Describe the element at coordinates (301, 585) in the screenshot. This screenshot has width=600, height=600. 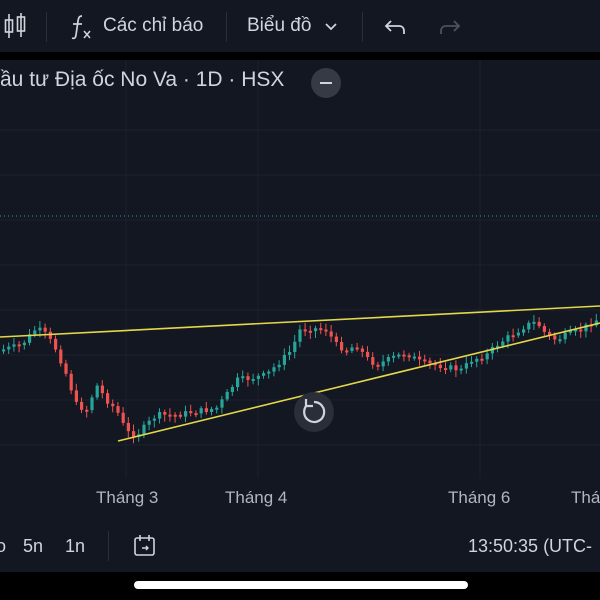
I see `home-indicator` at that location.